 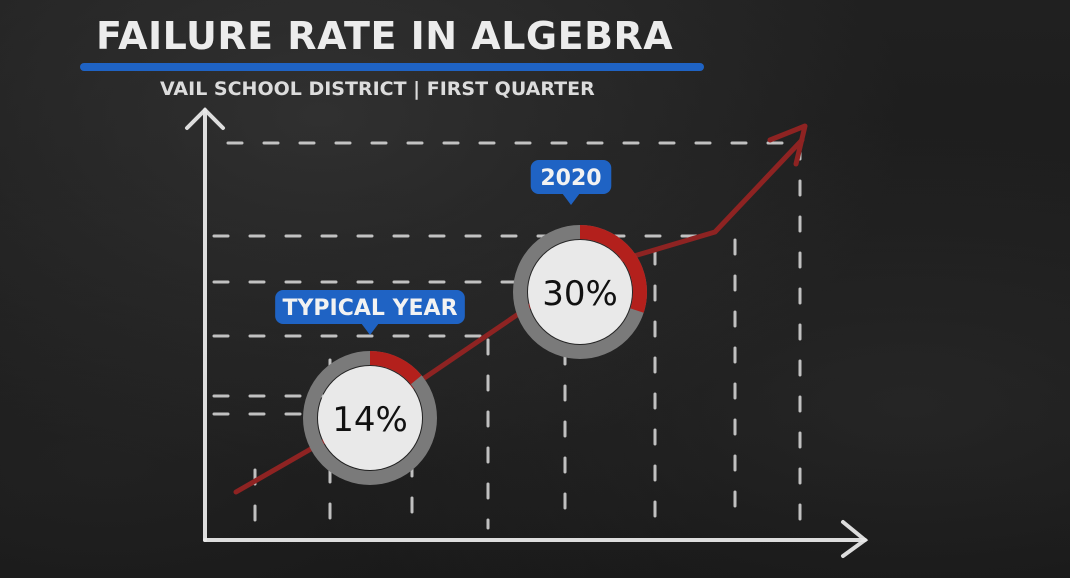 What do you see at coordinates (392, 67) in the screenshot?
I see `title-underline` at bounding box center [392, 67].